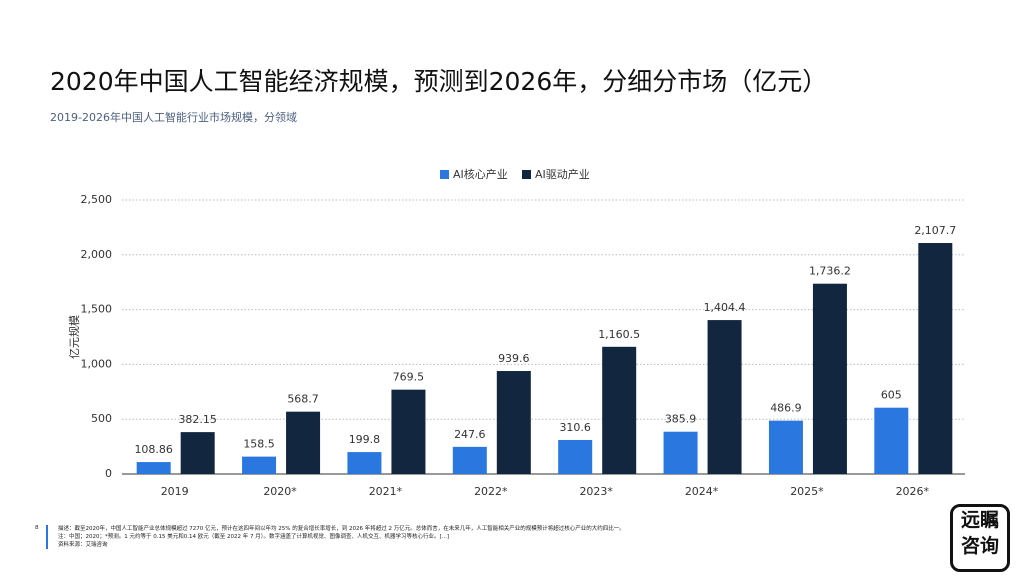 Image resolution: width=1024 pixels, height=576 pixels. I want to click on value-label: 939.6, so click(514, 358).